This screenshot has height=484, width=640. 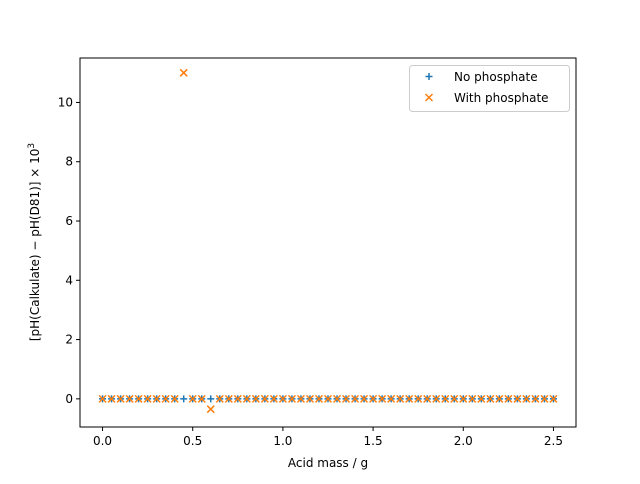 I want to click on x-tick-label: 1.0, so click(x=282, y=441).